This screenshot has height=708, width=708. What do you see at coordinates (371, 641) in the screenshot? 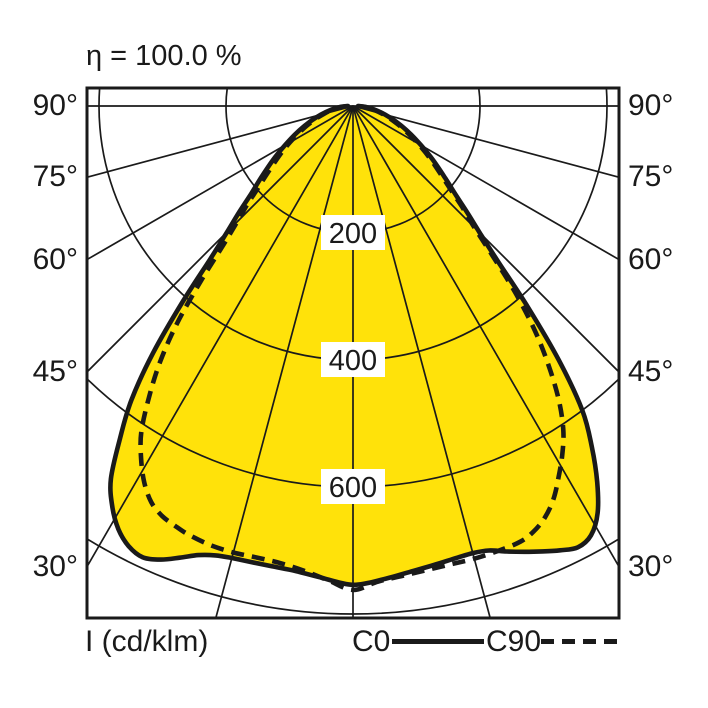
I see `legend-c0-label: C0` at bounding box center [371, 641].